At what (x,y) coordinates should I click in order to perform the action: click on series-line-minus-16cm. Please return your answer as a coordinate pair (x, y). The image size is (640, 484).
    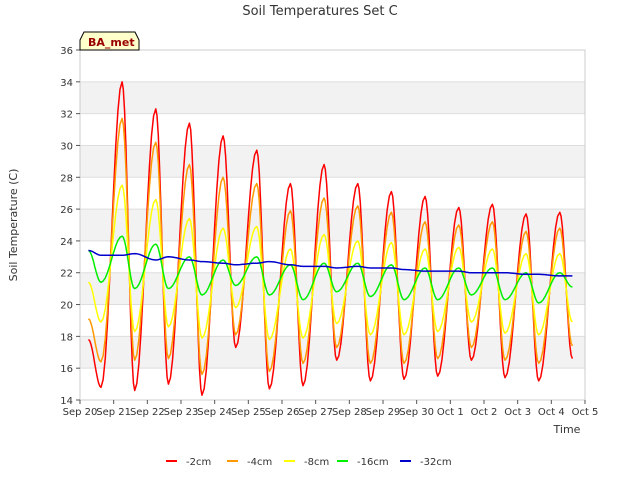
    Looking at the image, I should click on (330, 269).